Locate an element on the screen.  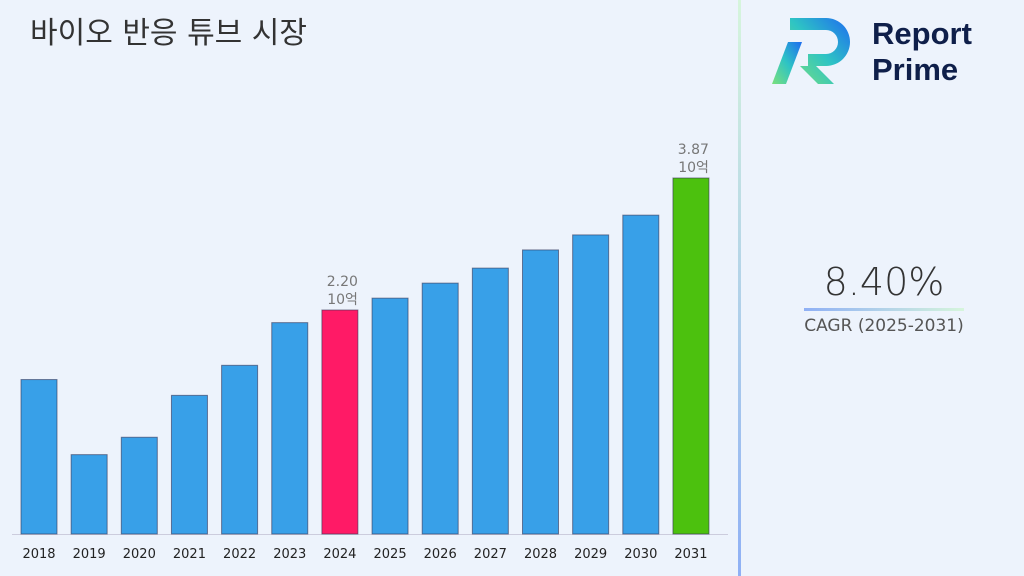
bar-2029 is located at coordinates (591, 384).